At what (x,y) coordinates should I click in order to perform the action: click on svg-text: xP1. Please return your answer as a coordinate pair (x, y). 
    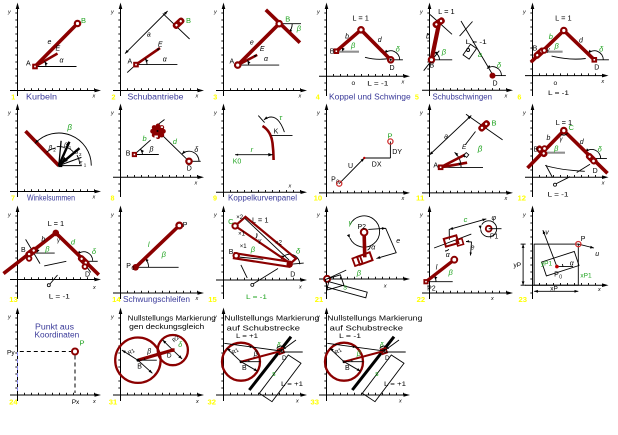
    Looking at the image, I should click on (586, 276).